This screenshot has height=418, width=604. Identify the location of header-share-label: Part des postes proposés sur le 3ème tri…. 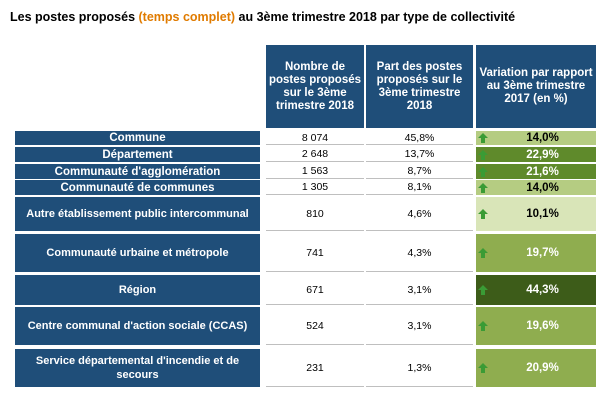
(419, 86).